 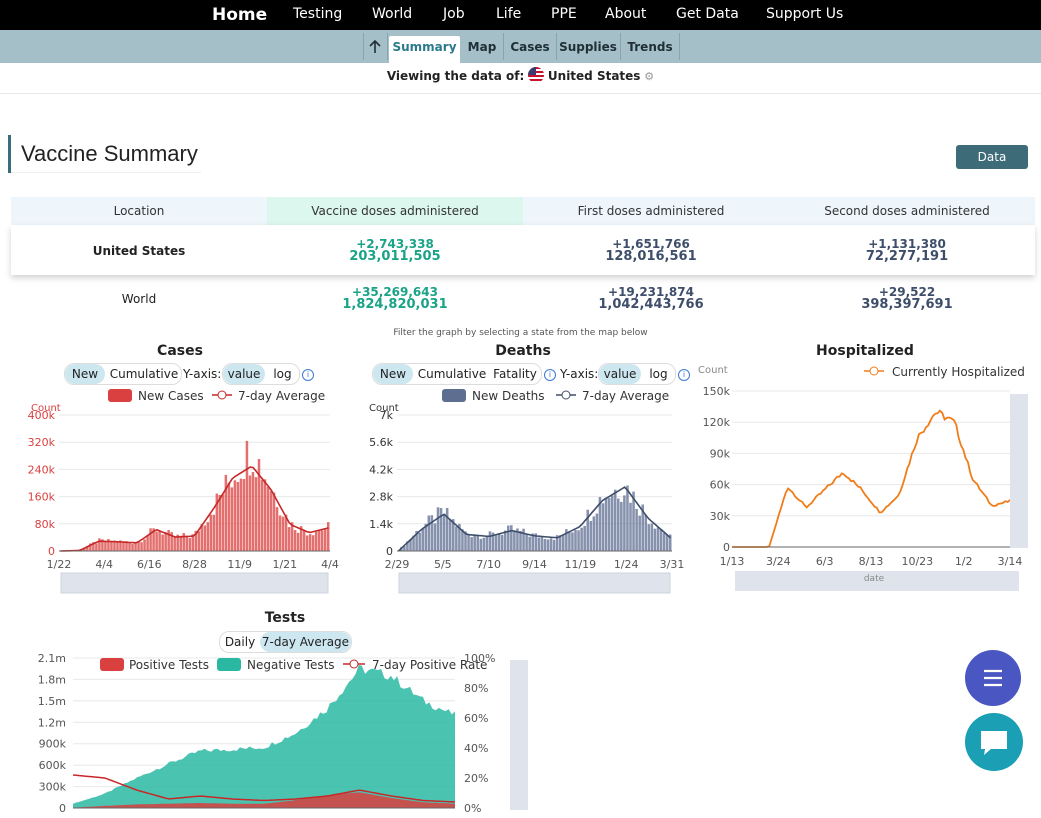 I want to click on col-header-second-doses: Second doses administered, so click(x=907, y=211).